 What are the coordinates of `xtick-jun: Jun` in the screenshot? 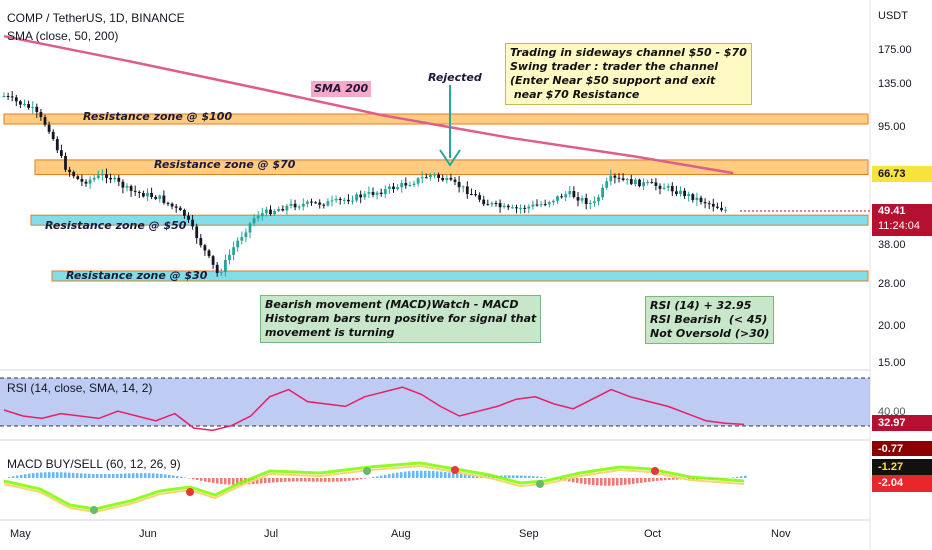 It's located at (148, 534).